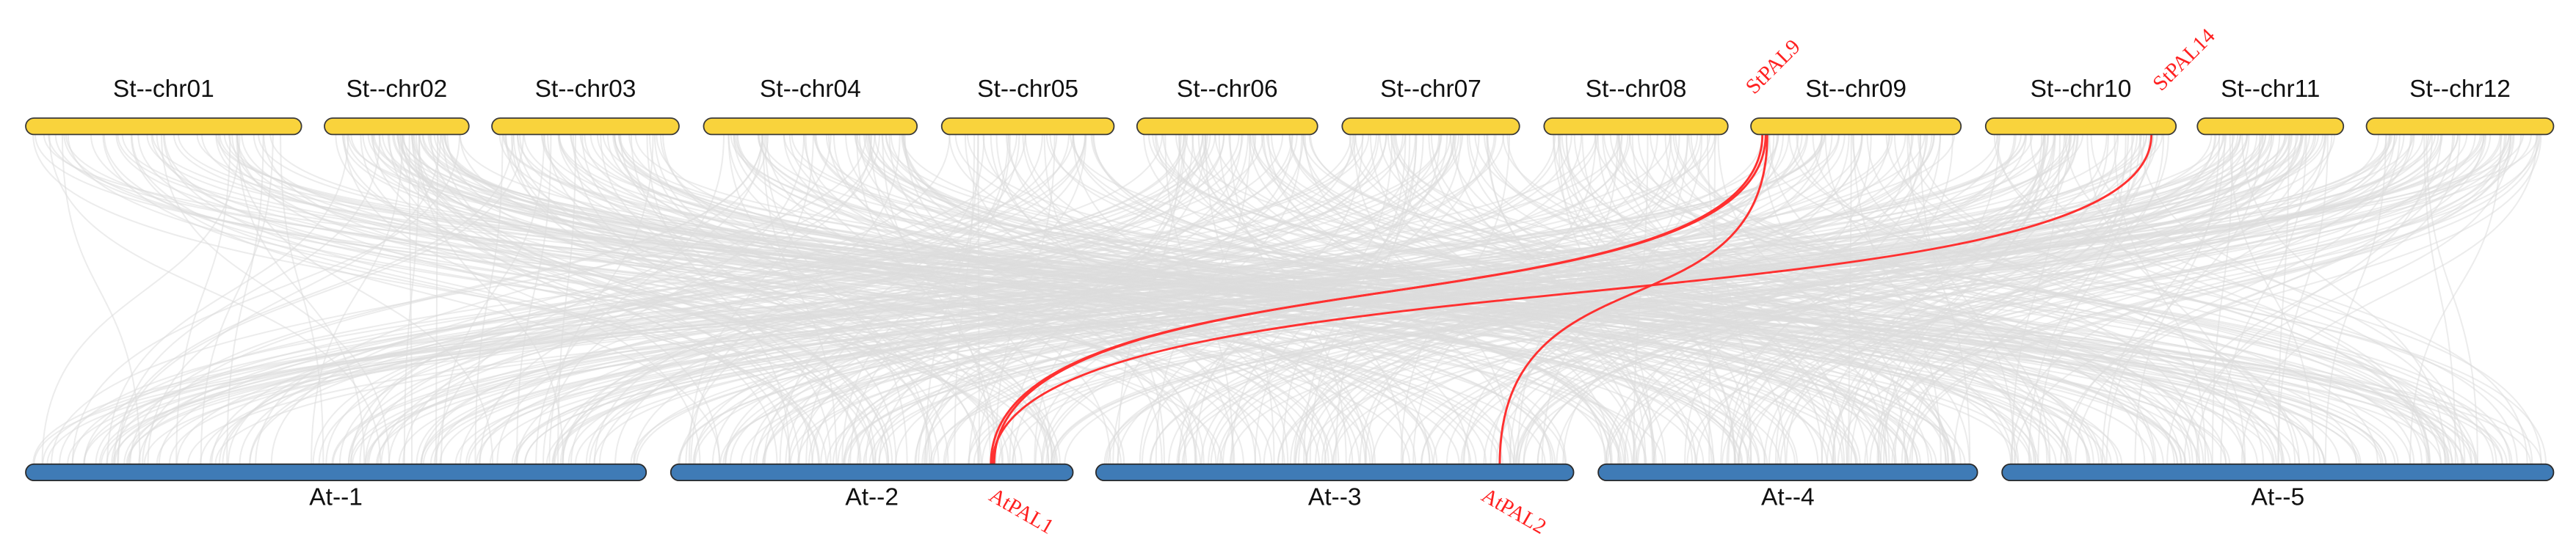 The image size is (2576, 556). Describe the element at coordinates (397, 89) in the screenshot. I see `top-chromosome-label: St--chr02` at that location.